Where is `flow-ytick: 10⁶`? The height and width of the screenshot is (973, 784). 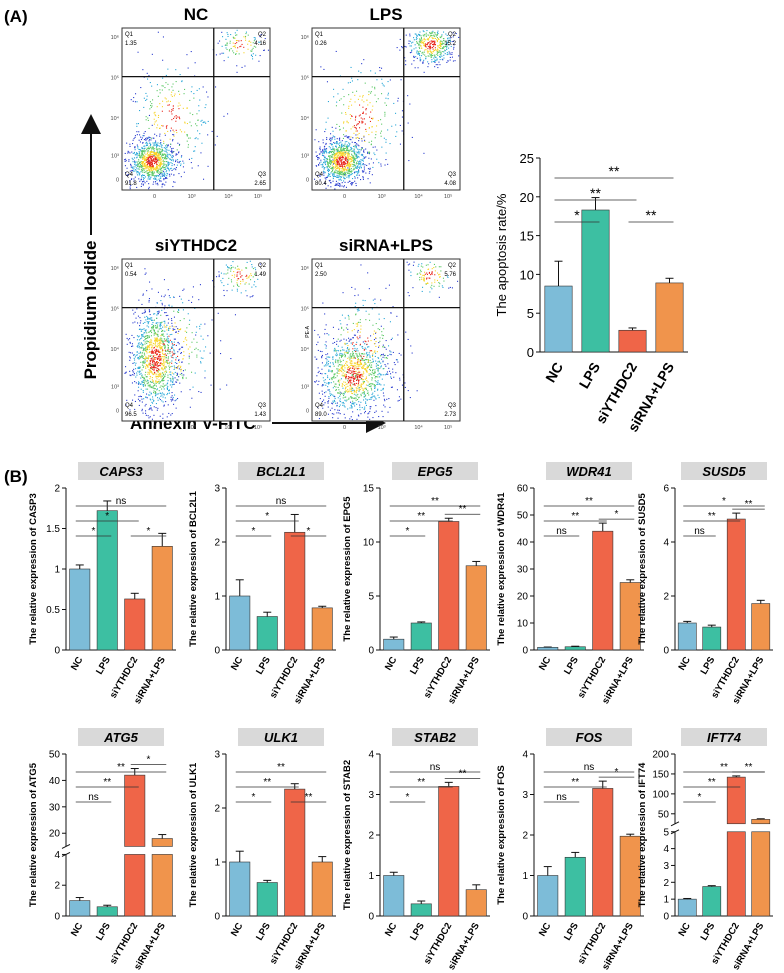 flow-ytick: 10⁶ is located at coordinates (115, 37).